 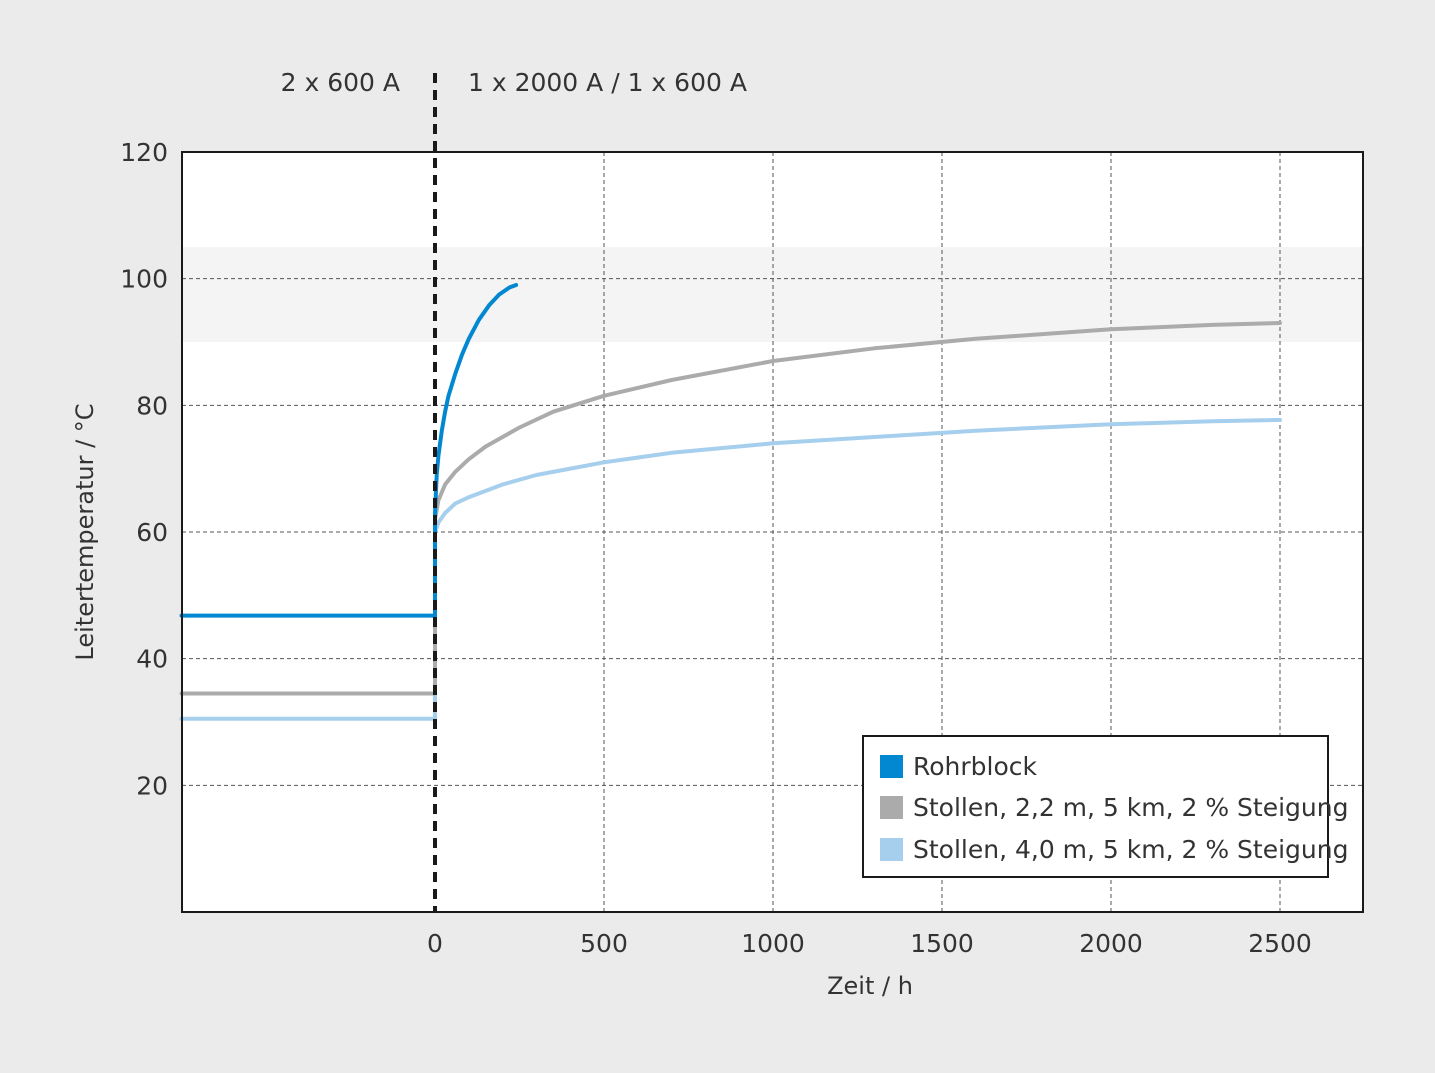 I want to click on phase-label-before: 2 x 600 A, so click(x=340, y=82).